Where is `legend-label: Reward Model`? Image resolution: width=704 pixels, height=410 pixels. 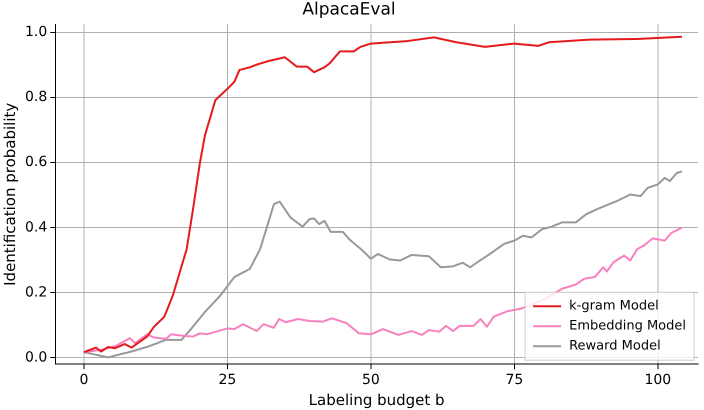 legend-label: Reward Model is located at coordinates (615, 346).